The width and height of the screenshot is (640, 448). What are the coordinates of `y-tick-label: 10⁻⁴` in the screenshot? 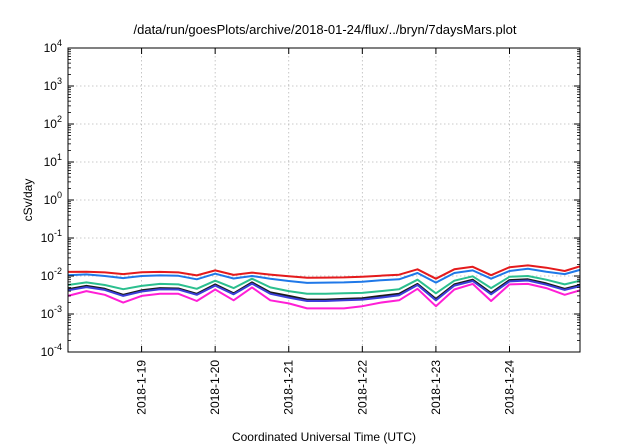 It's located at (51, 350).